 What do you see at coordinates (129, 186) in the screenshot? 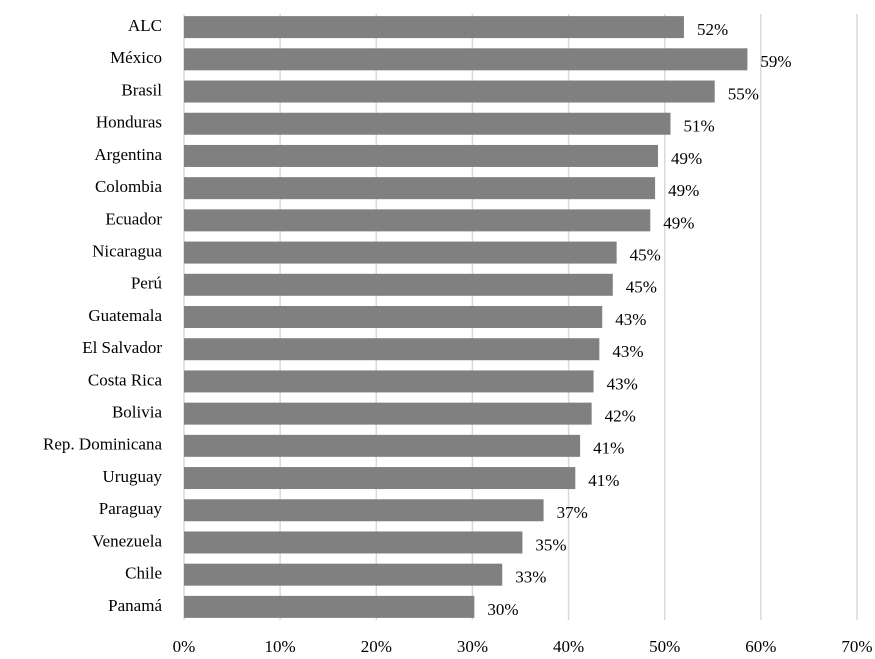
I see `y-tick-label: Colombia` at bounding box center [129, 186].